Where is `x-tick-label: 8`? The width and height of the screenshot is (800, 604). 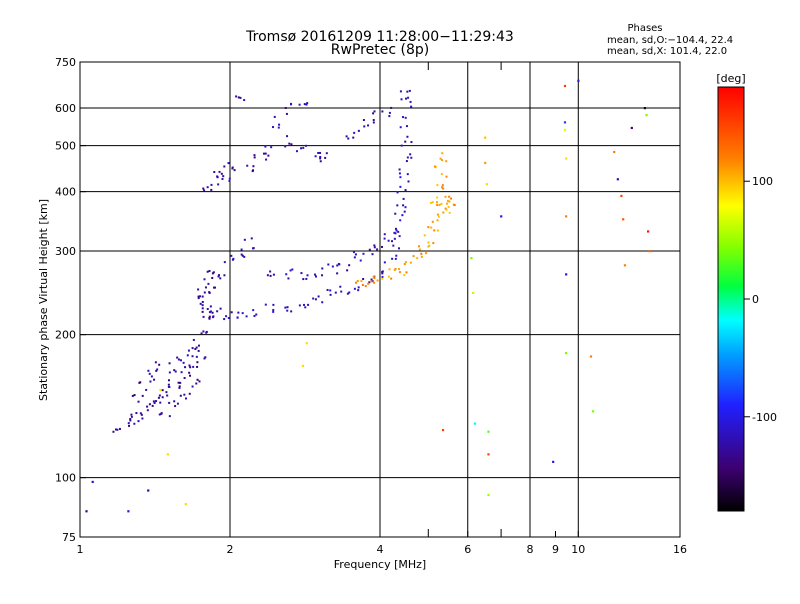
x-tick-label: 8 is located at coordinates (530, 549).